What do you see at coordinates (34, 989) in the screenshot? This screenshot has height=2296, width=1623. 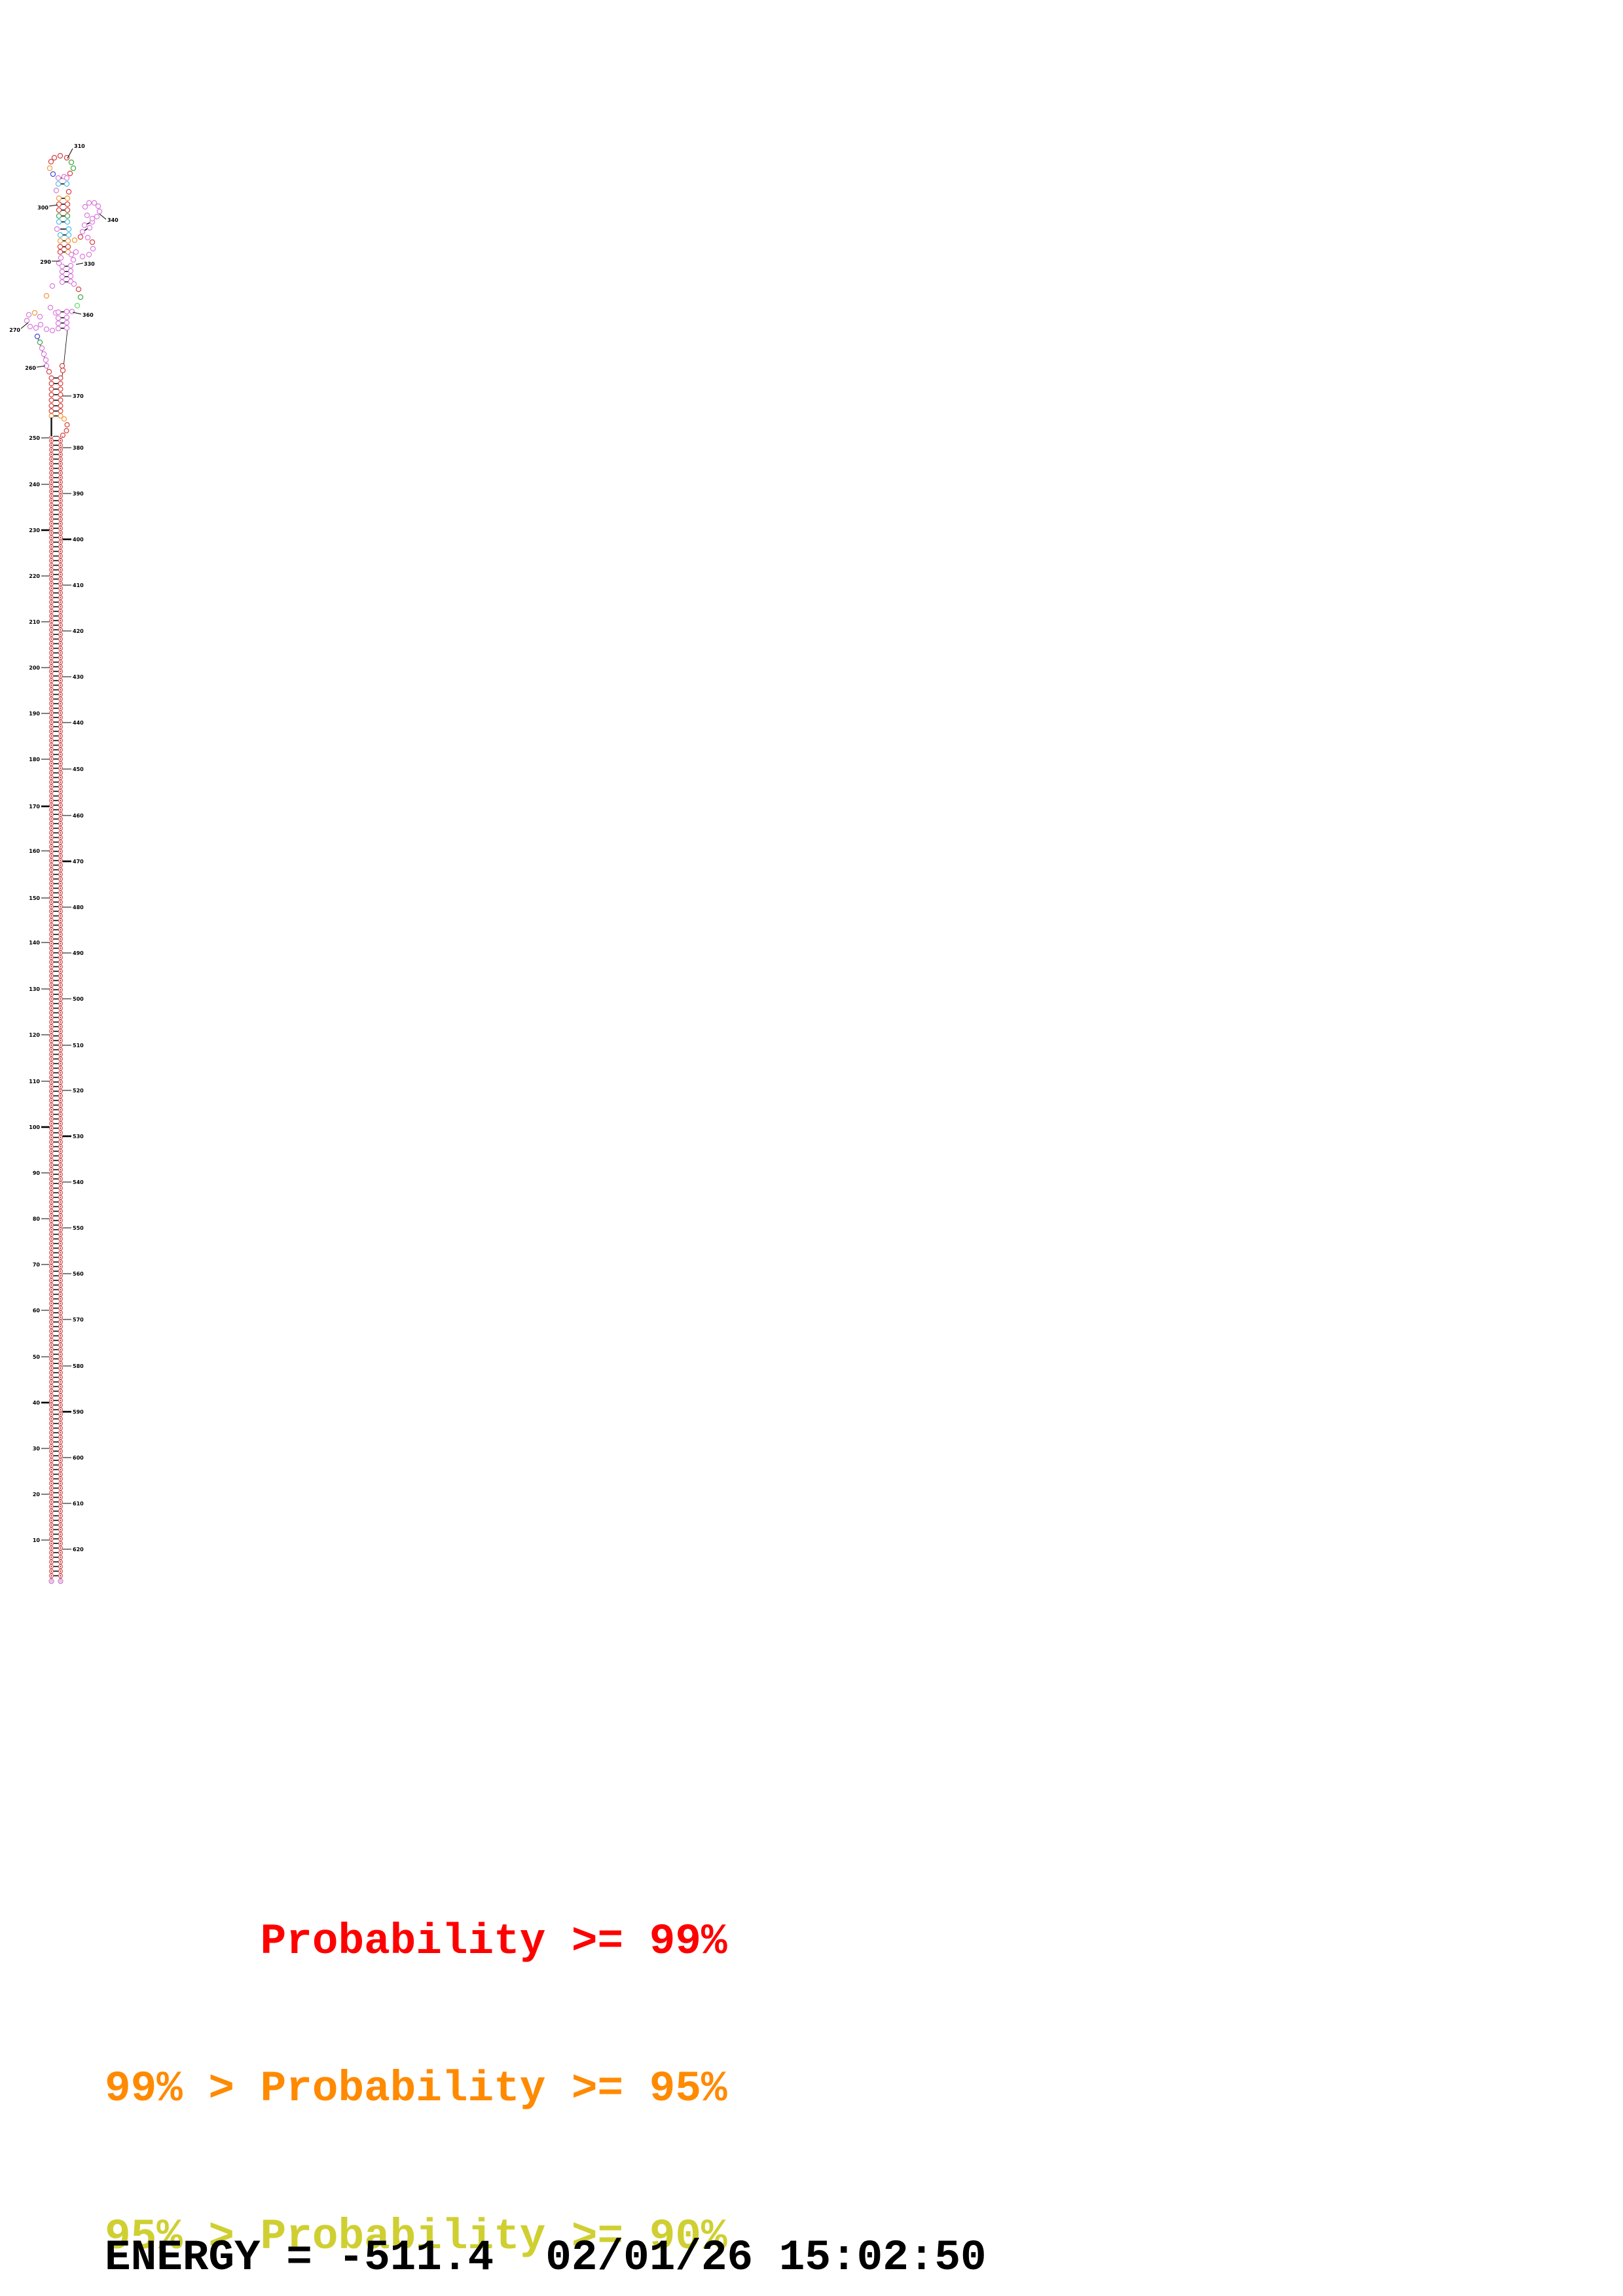 I see `tick-label-130: 130` at bounding box center [34, 989].